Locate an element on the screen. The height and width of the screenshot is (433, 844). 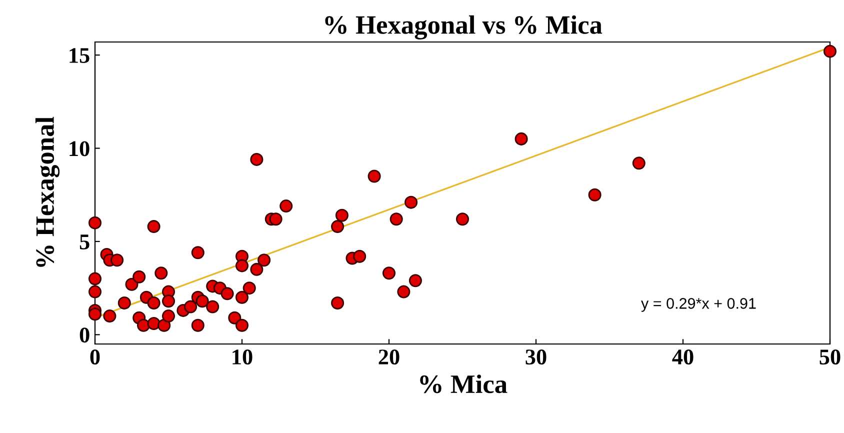
x-tick-label: 30 is located at coordinates (536, 357).